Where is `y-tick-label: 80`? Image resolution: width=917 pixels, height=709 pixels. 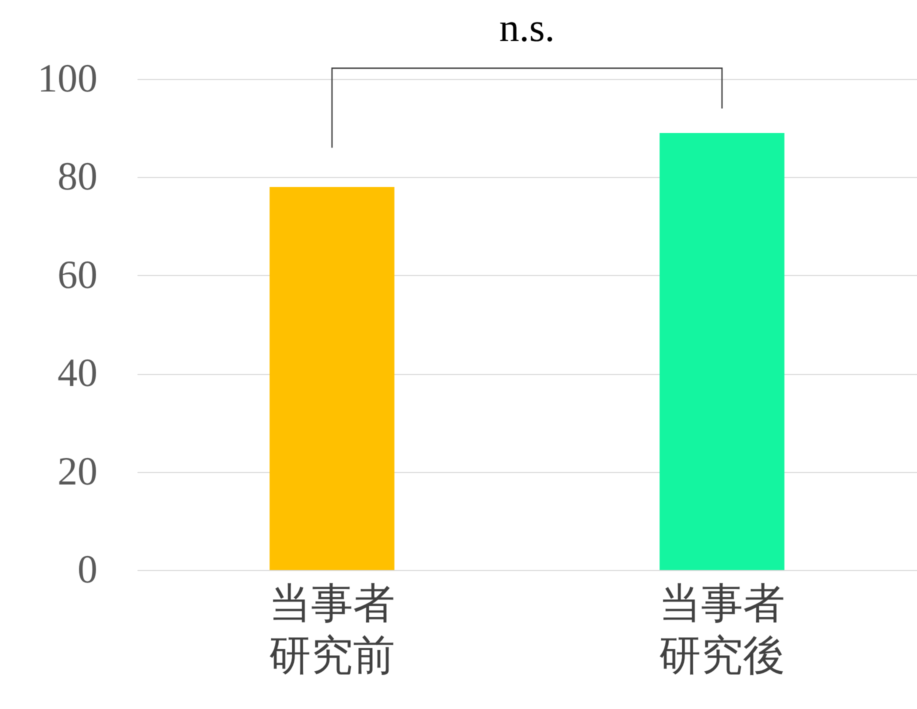
y-tick-label: 80 is located at coordinates (78, 176).